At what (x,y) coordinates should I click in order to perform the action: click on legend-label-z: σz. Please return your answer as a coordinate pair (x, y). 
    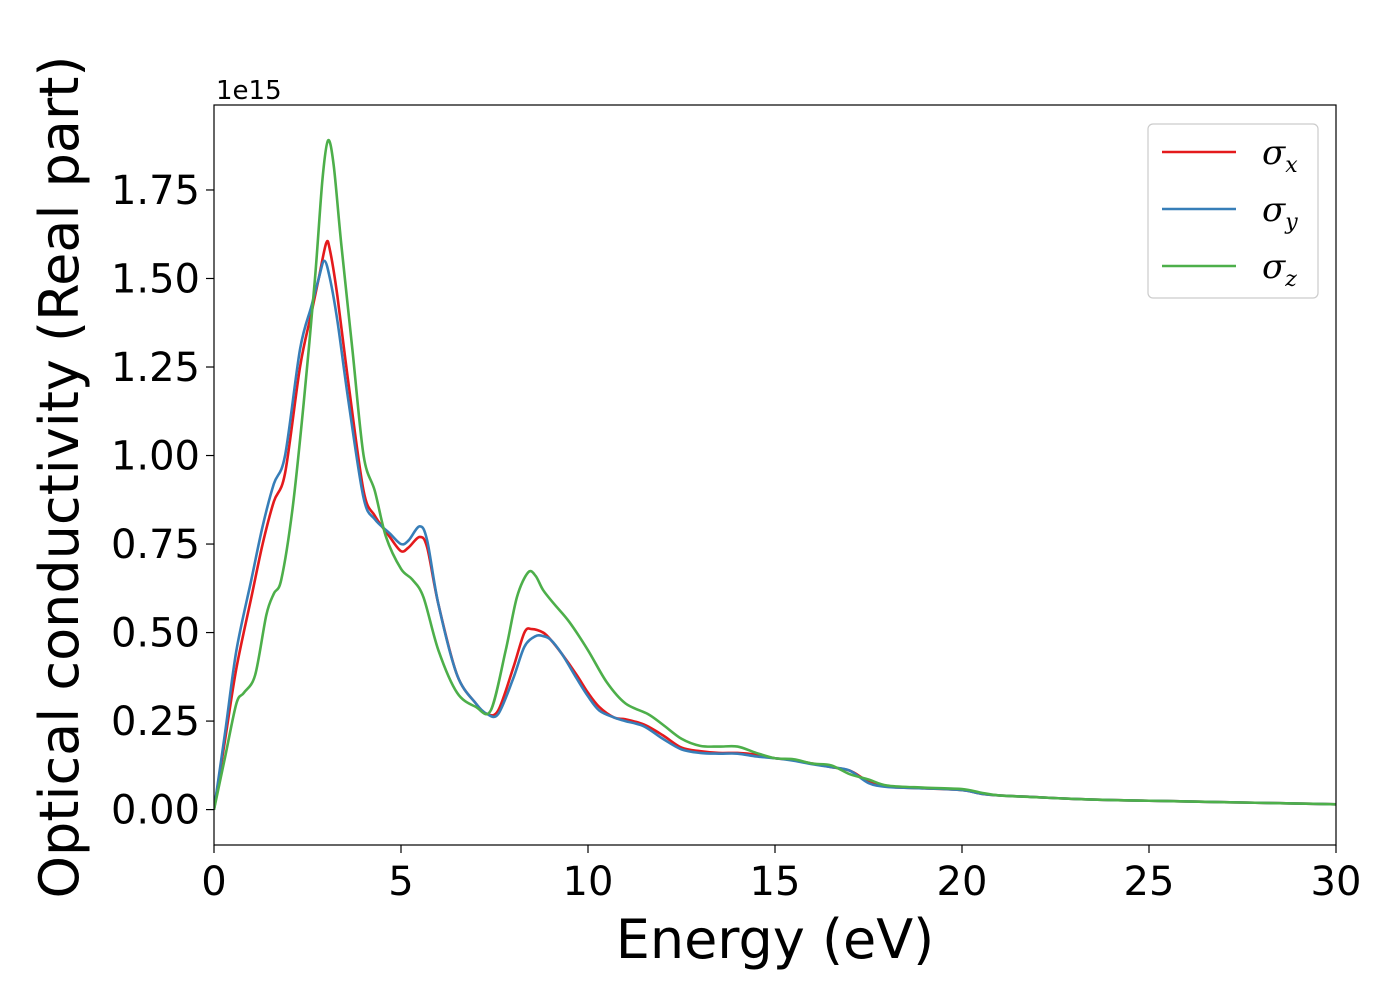
    Looking at the image, I should click on (1279, 269).